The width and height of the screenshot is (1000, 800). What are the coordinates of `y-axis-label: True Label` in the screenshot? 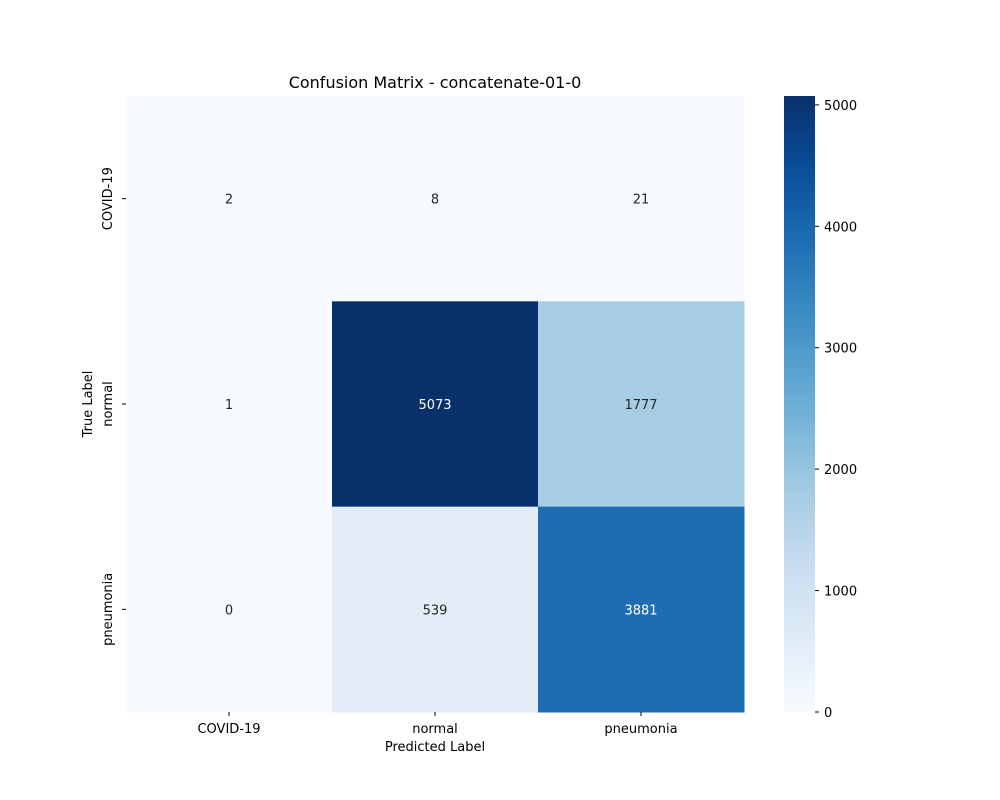 It's located at (88, 405).